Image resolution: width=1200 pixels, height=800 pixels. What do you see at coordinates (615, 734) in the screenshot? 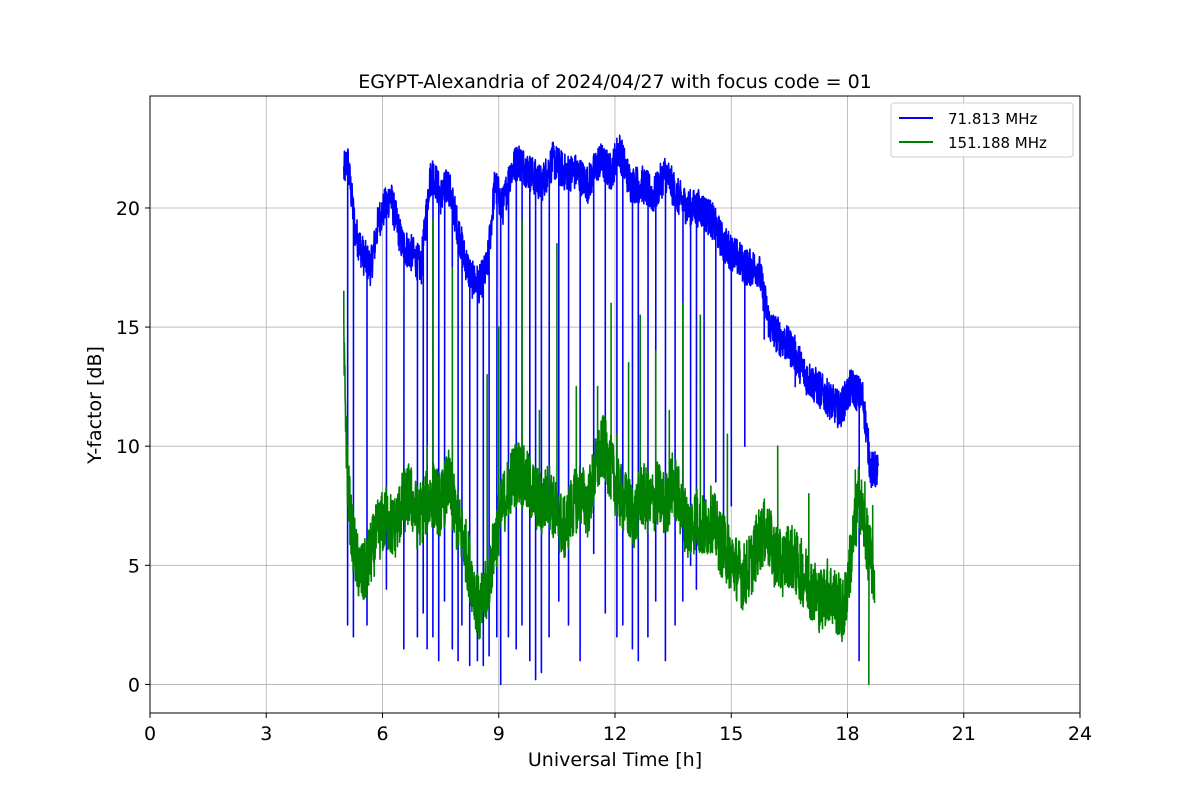
I see `x-tick-label: 12` at bounding box center [615, 734].